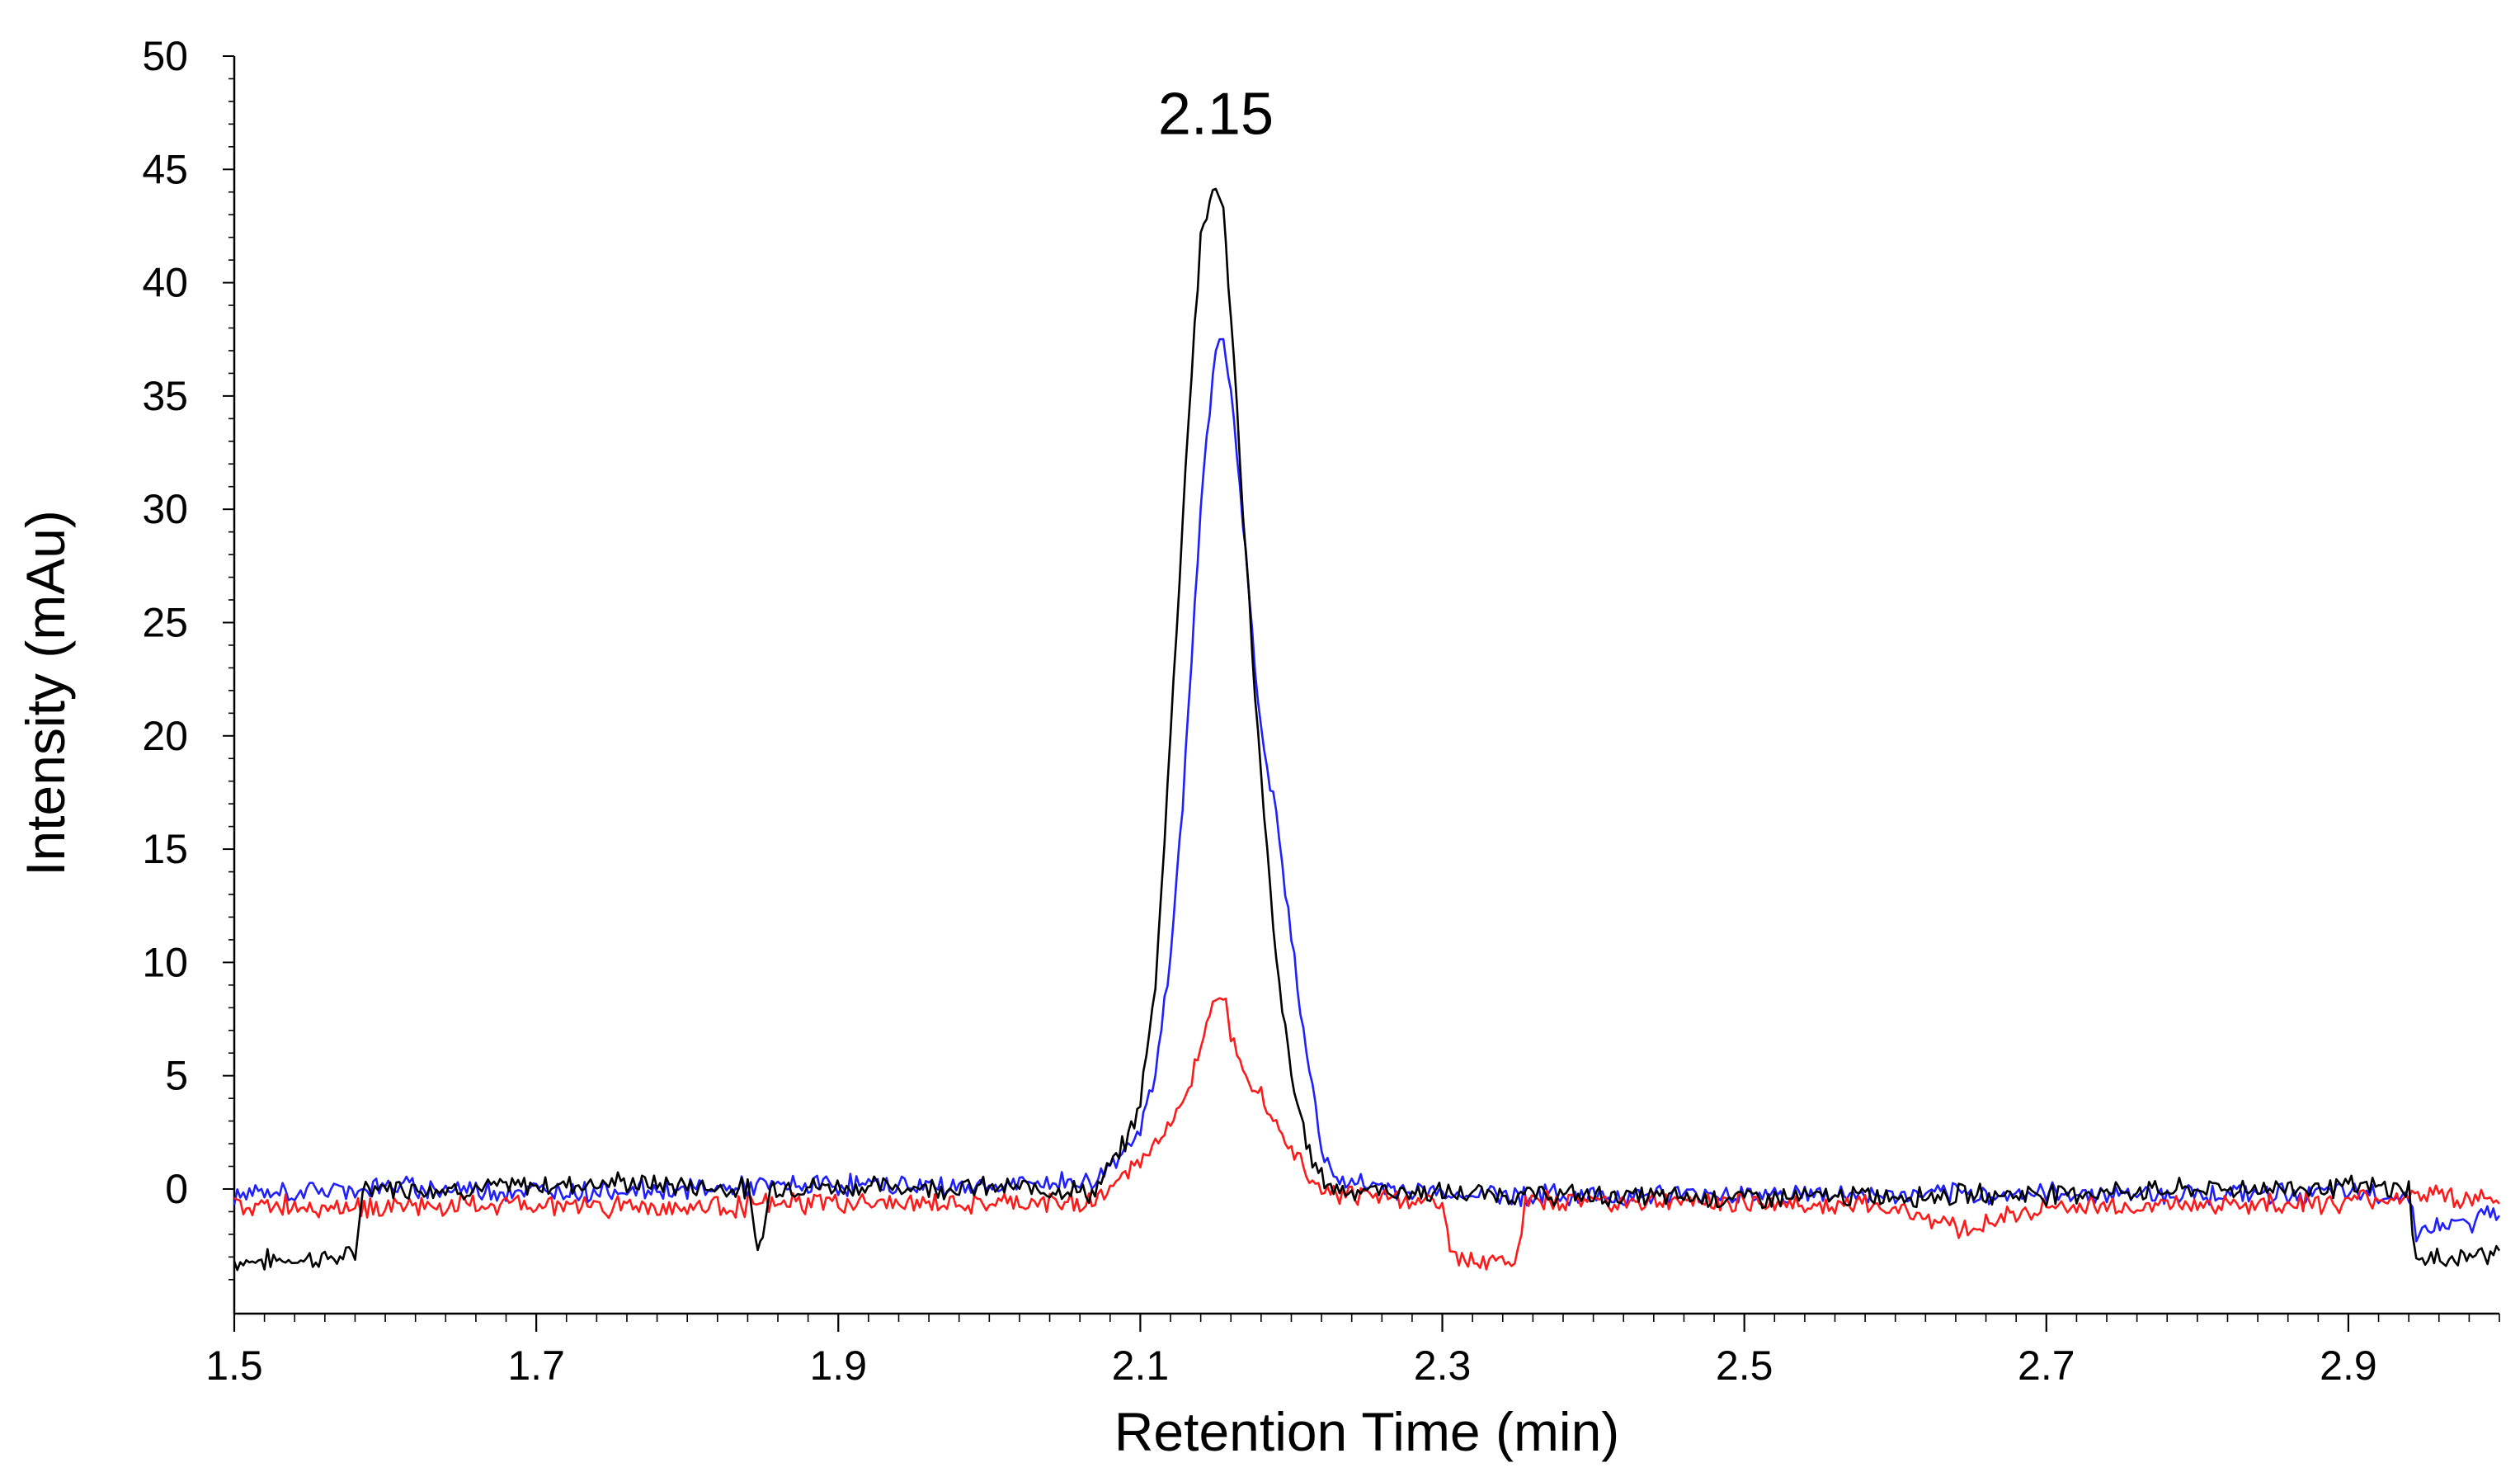 The width and height of the screenshot is (2520, 1477). What do you see at coordinates (1443, 1366) in the screenshot?
I see `x-tick-label: 2.3` at bounding box center [1443, 1366].